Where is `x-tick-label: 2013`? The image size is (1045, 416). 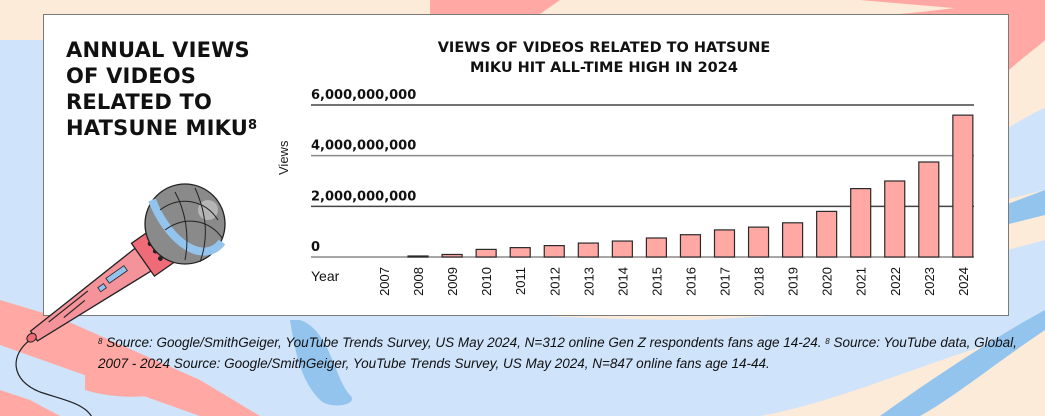 x-tick-label: 2013 is located at coordinates (588, 281).